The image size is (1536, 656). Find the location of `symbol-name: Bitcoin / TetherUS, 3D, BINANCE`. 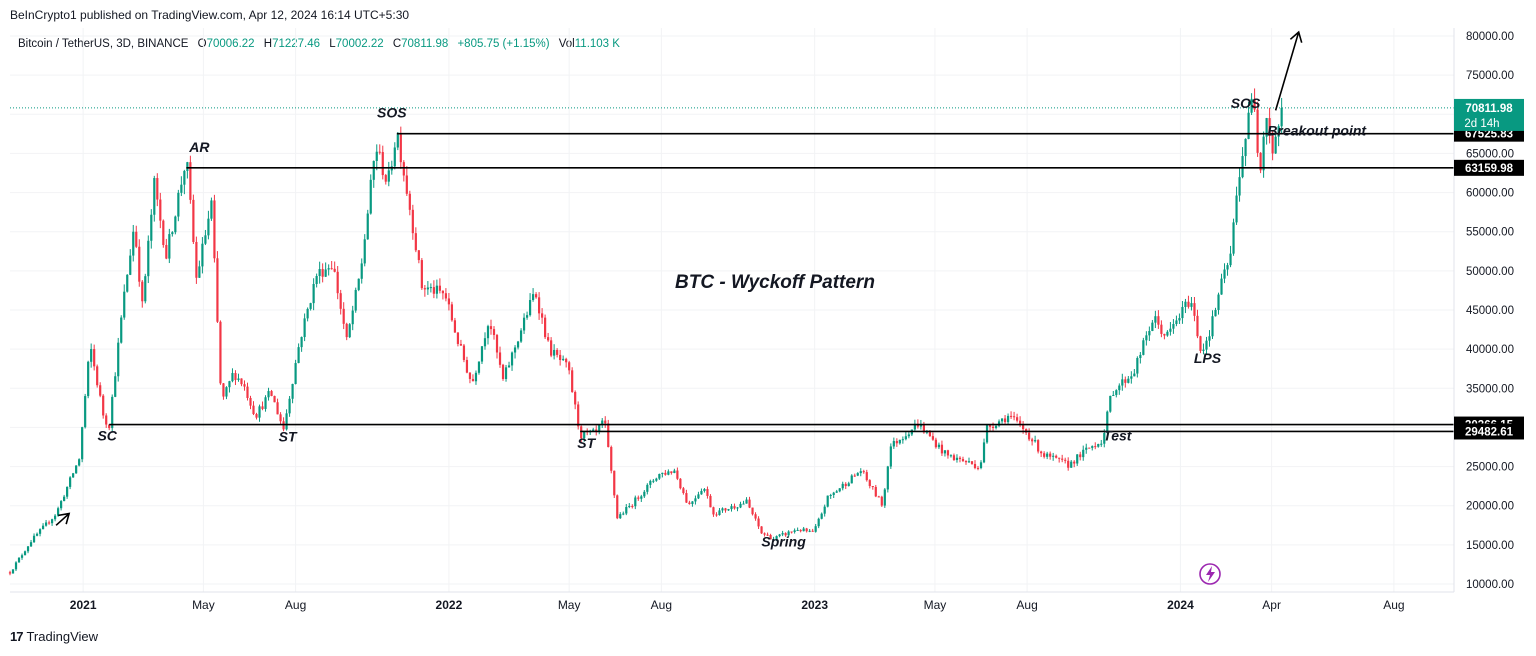

symbol-name: Bitcoin / TetherUS, 3D, BINANCE is located at coordinates (103, 44).